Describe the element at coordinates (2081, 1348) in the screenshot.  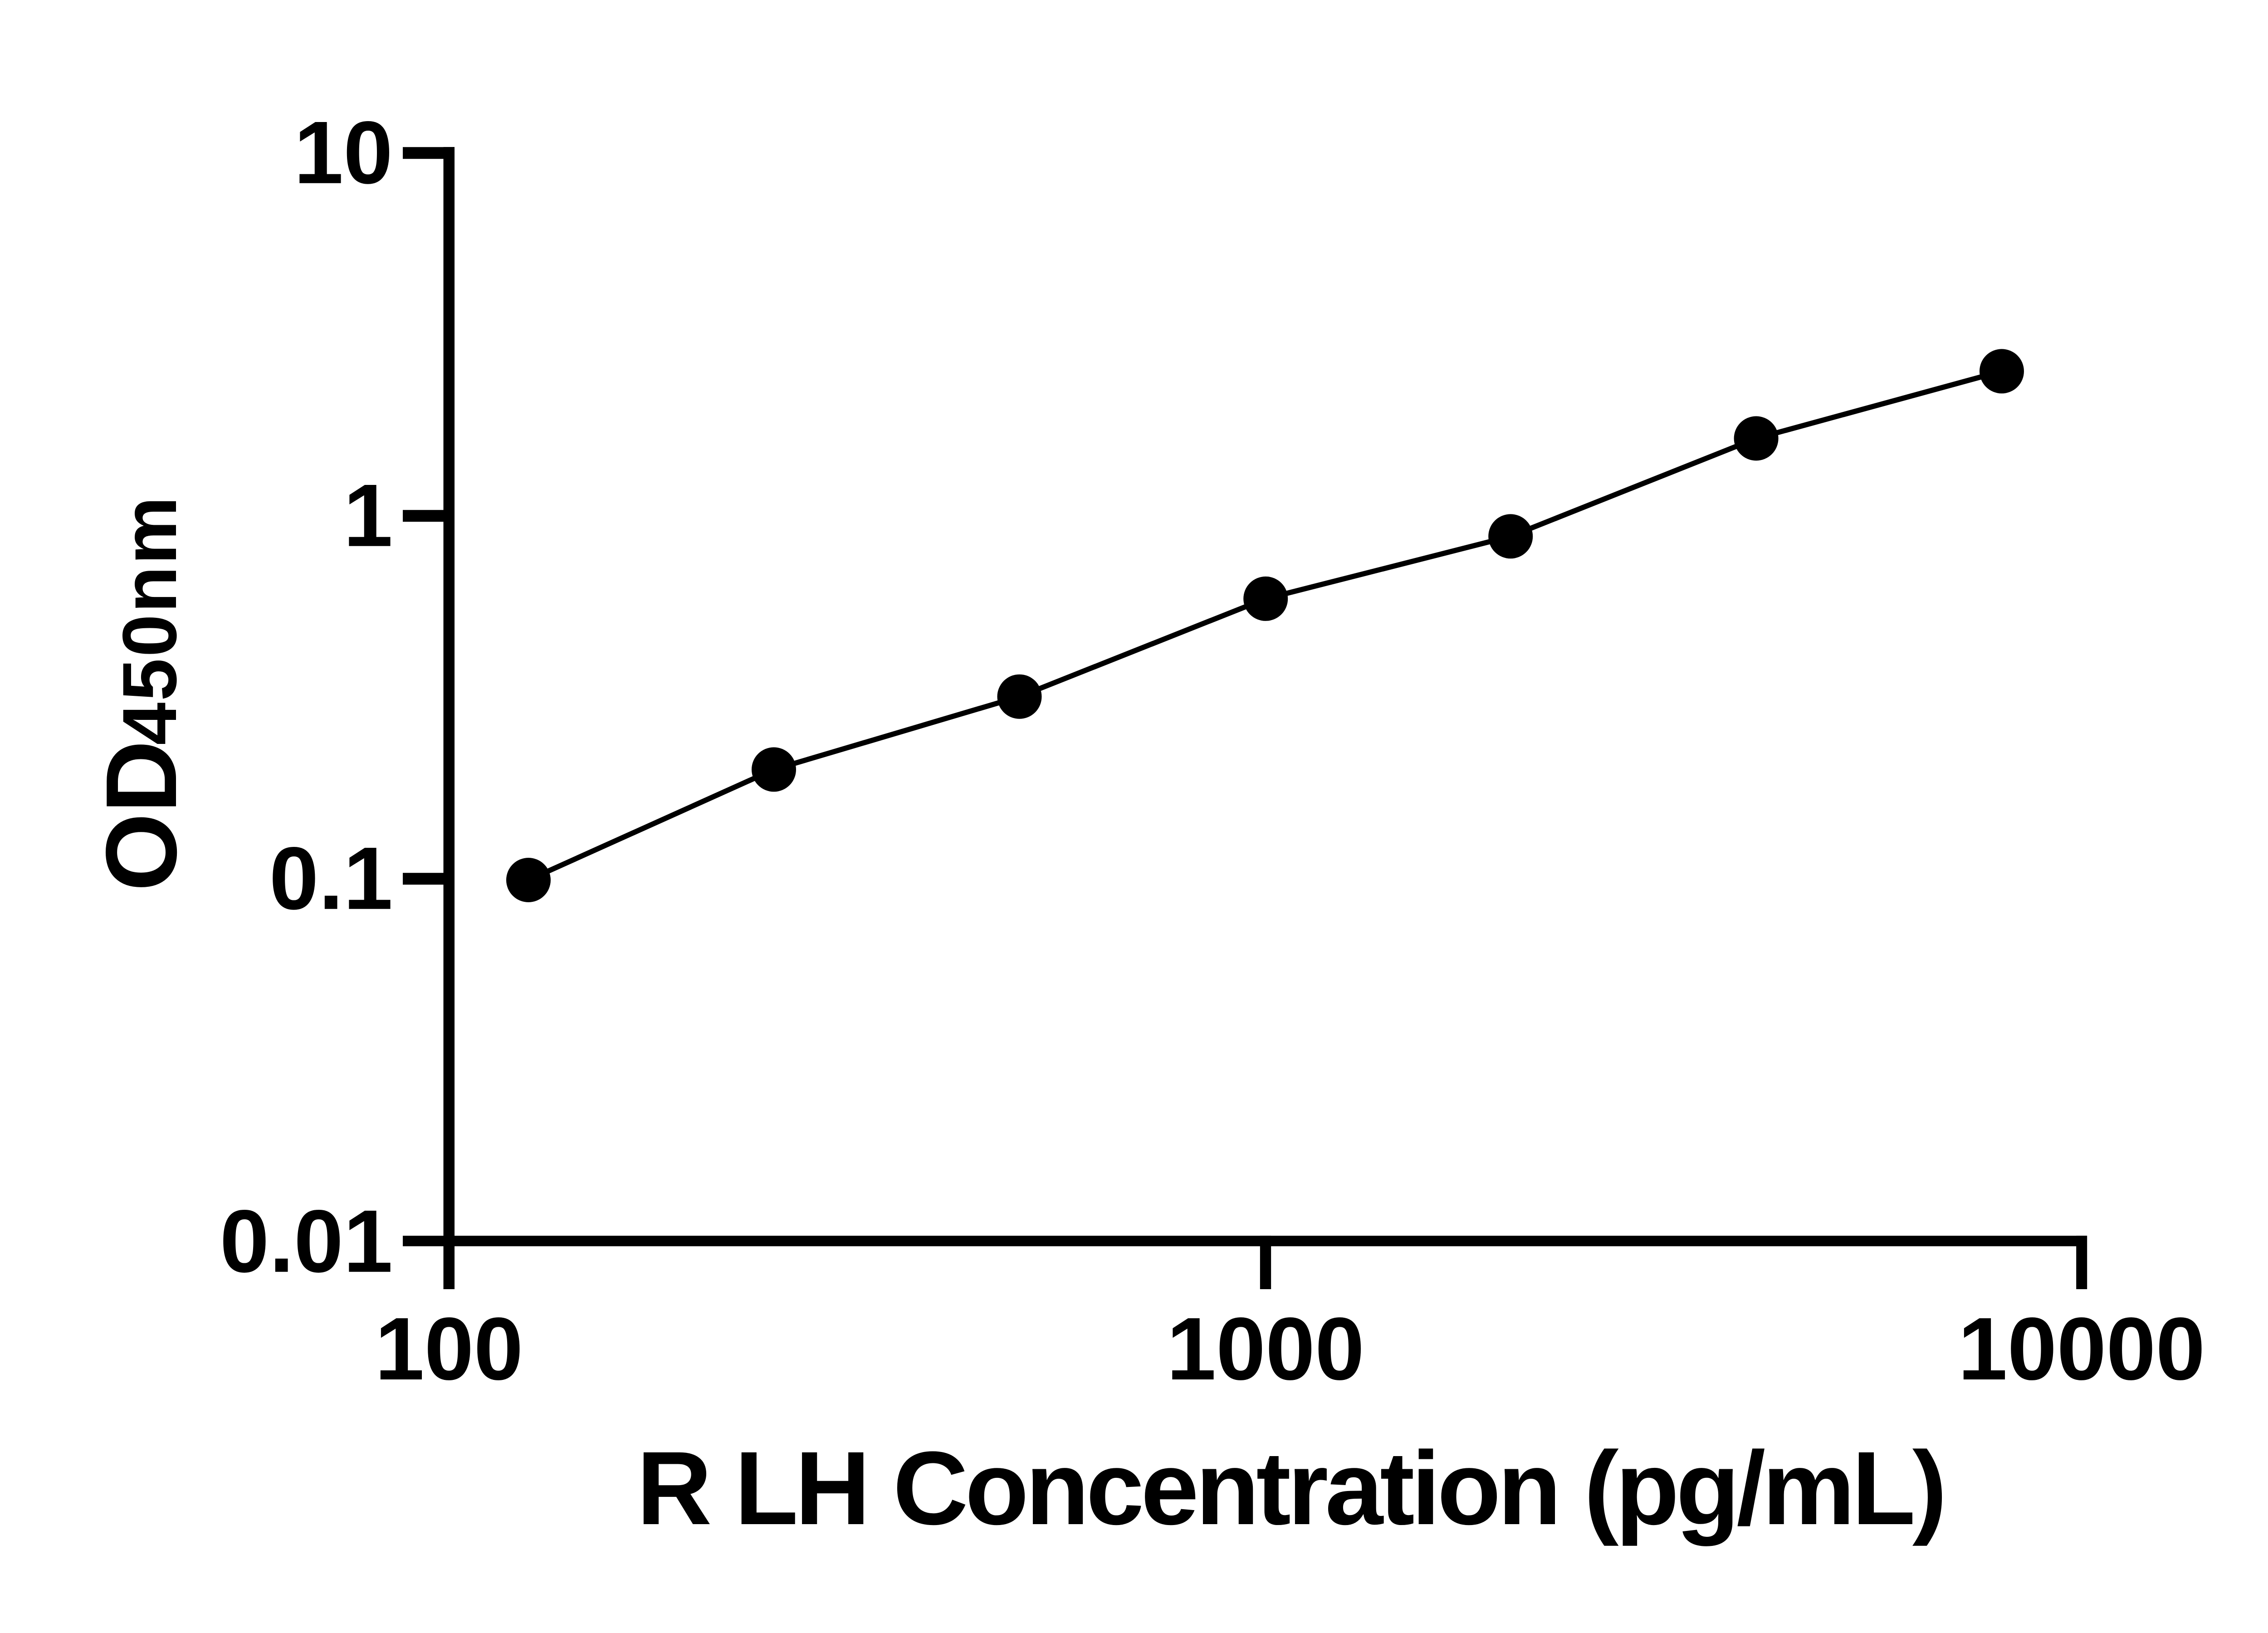
I see `svg-text: 10000` at that location.